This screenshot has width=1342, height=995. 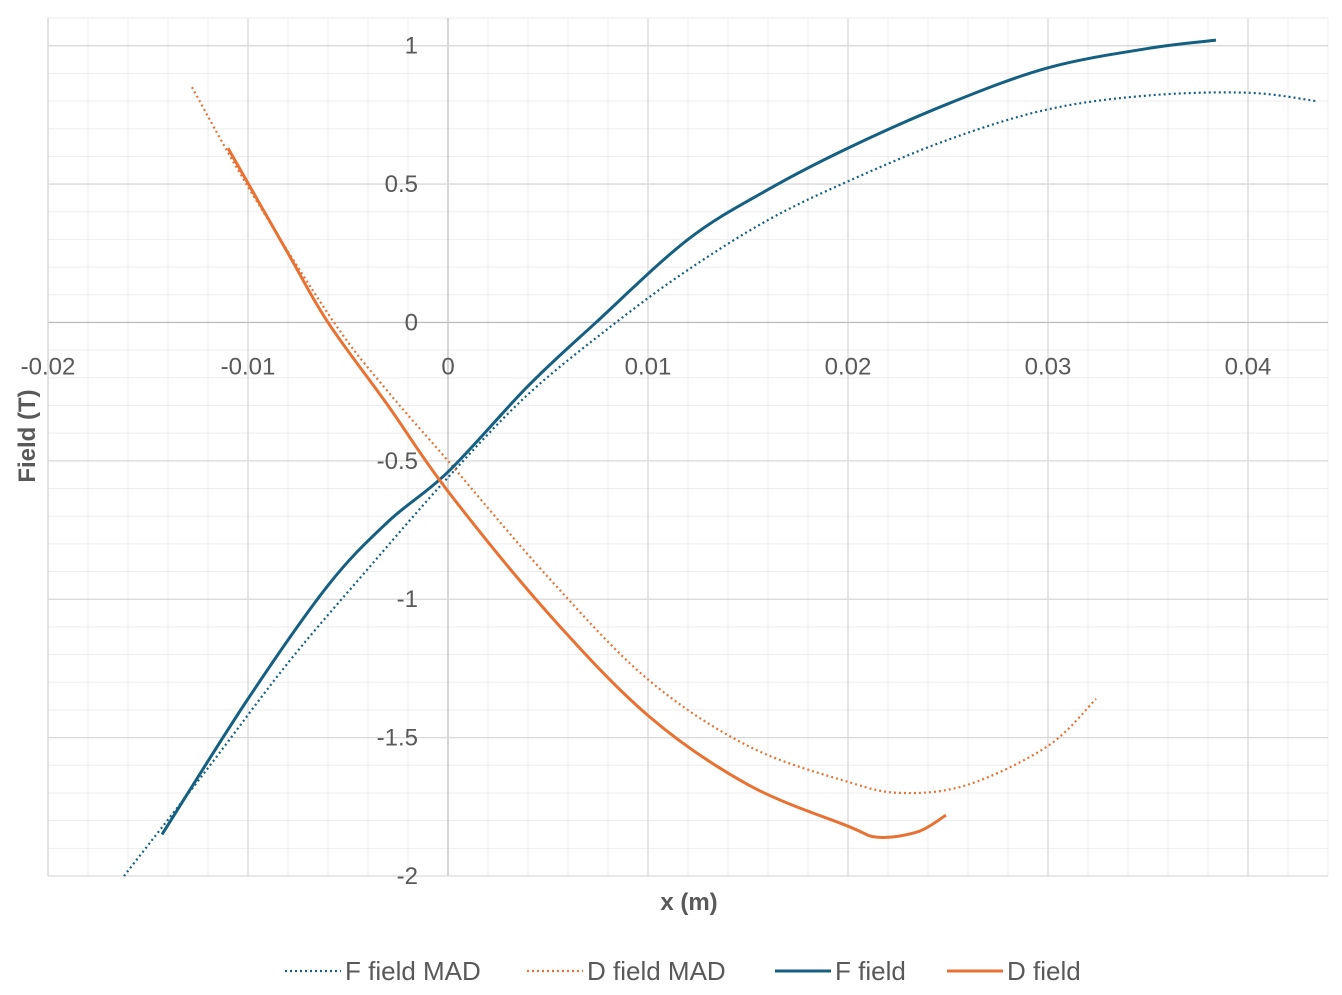 What do you see at coordinates (248, 366) in the screenshot?
I see `x-tick-label: -0.01` at bounding box center [248, 366].